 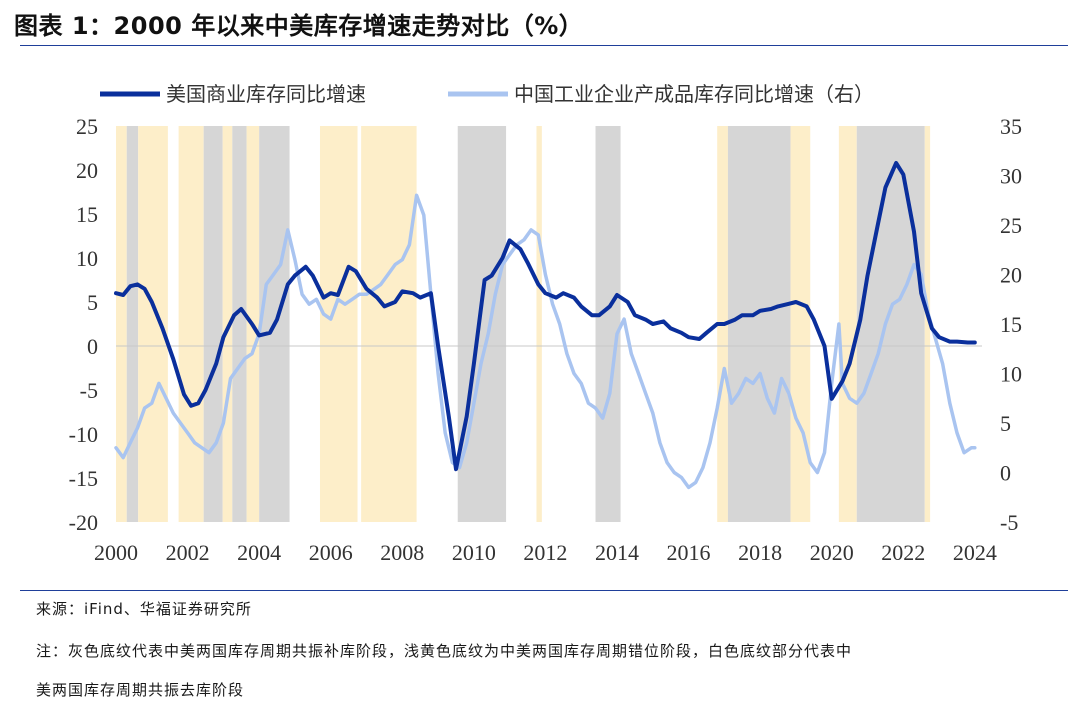 I want to click on y-left-tick-label: -5, so click(x=89, y=390).